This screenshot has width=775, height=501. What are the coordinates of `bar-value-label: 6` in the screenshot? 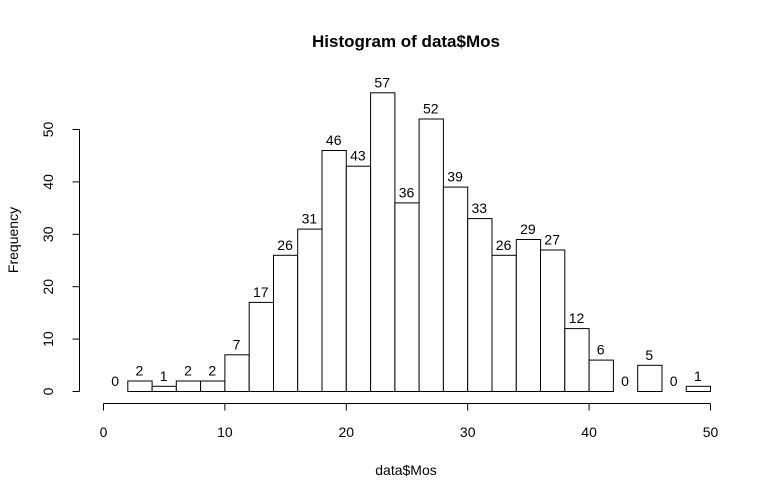 It's located at (601, 350).